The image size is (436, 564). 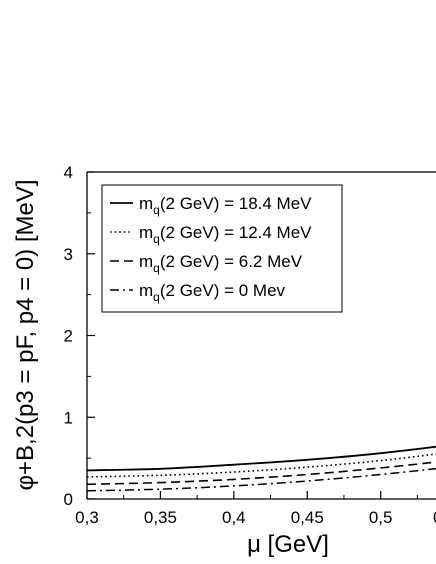 What do you see at coordinates (160, 517) in the screenshot?
I see `x-tick-label: 0,35` at bounding box center [160, 517].